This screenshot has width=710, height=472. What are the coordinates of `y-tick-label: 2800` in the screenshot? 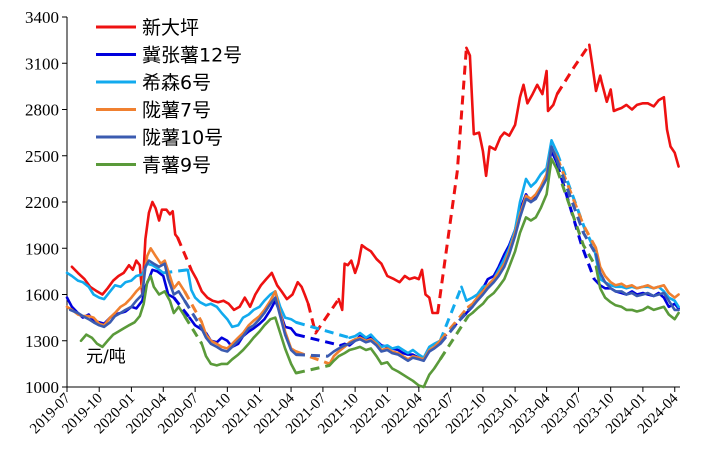 It's located at (42, 110).